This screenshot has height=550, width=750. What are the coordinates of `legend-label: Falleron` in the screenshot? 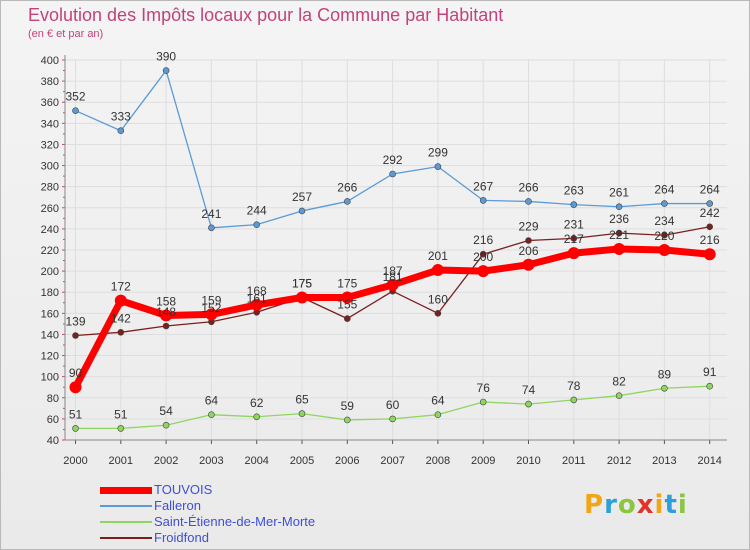 It's located at (177, 505).